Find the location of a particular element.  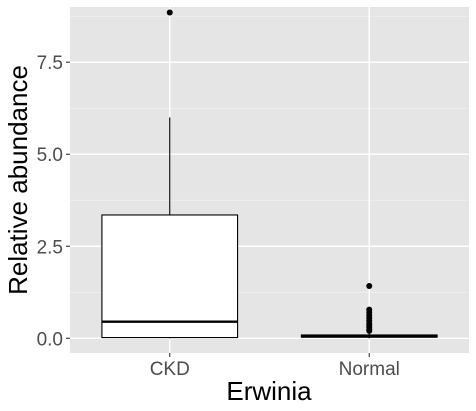

x-tick-label: CKD is located at coordinates (170, 369).